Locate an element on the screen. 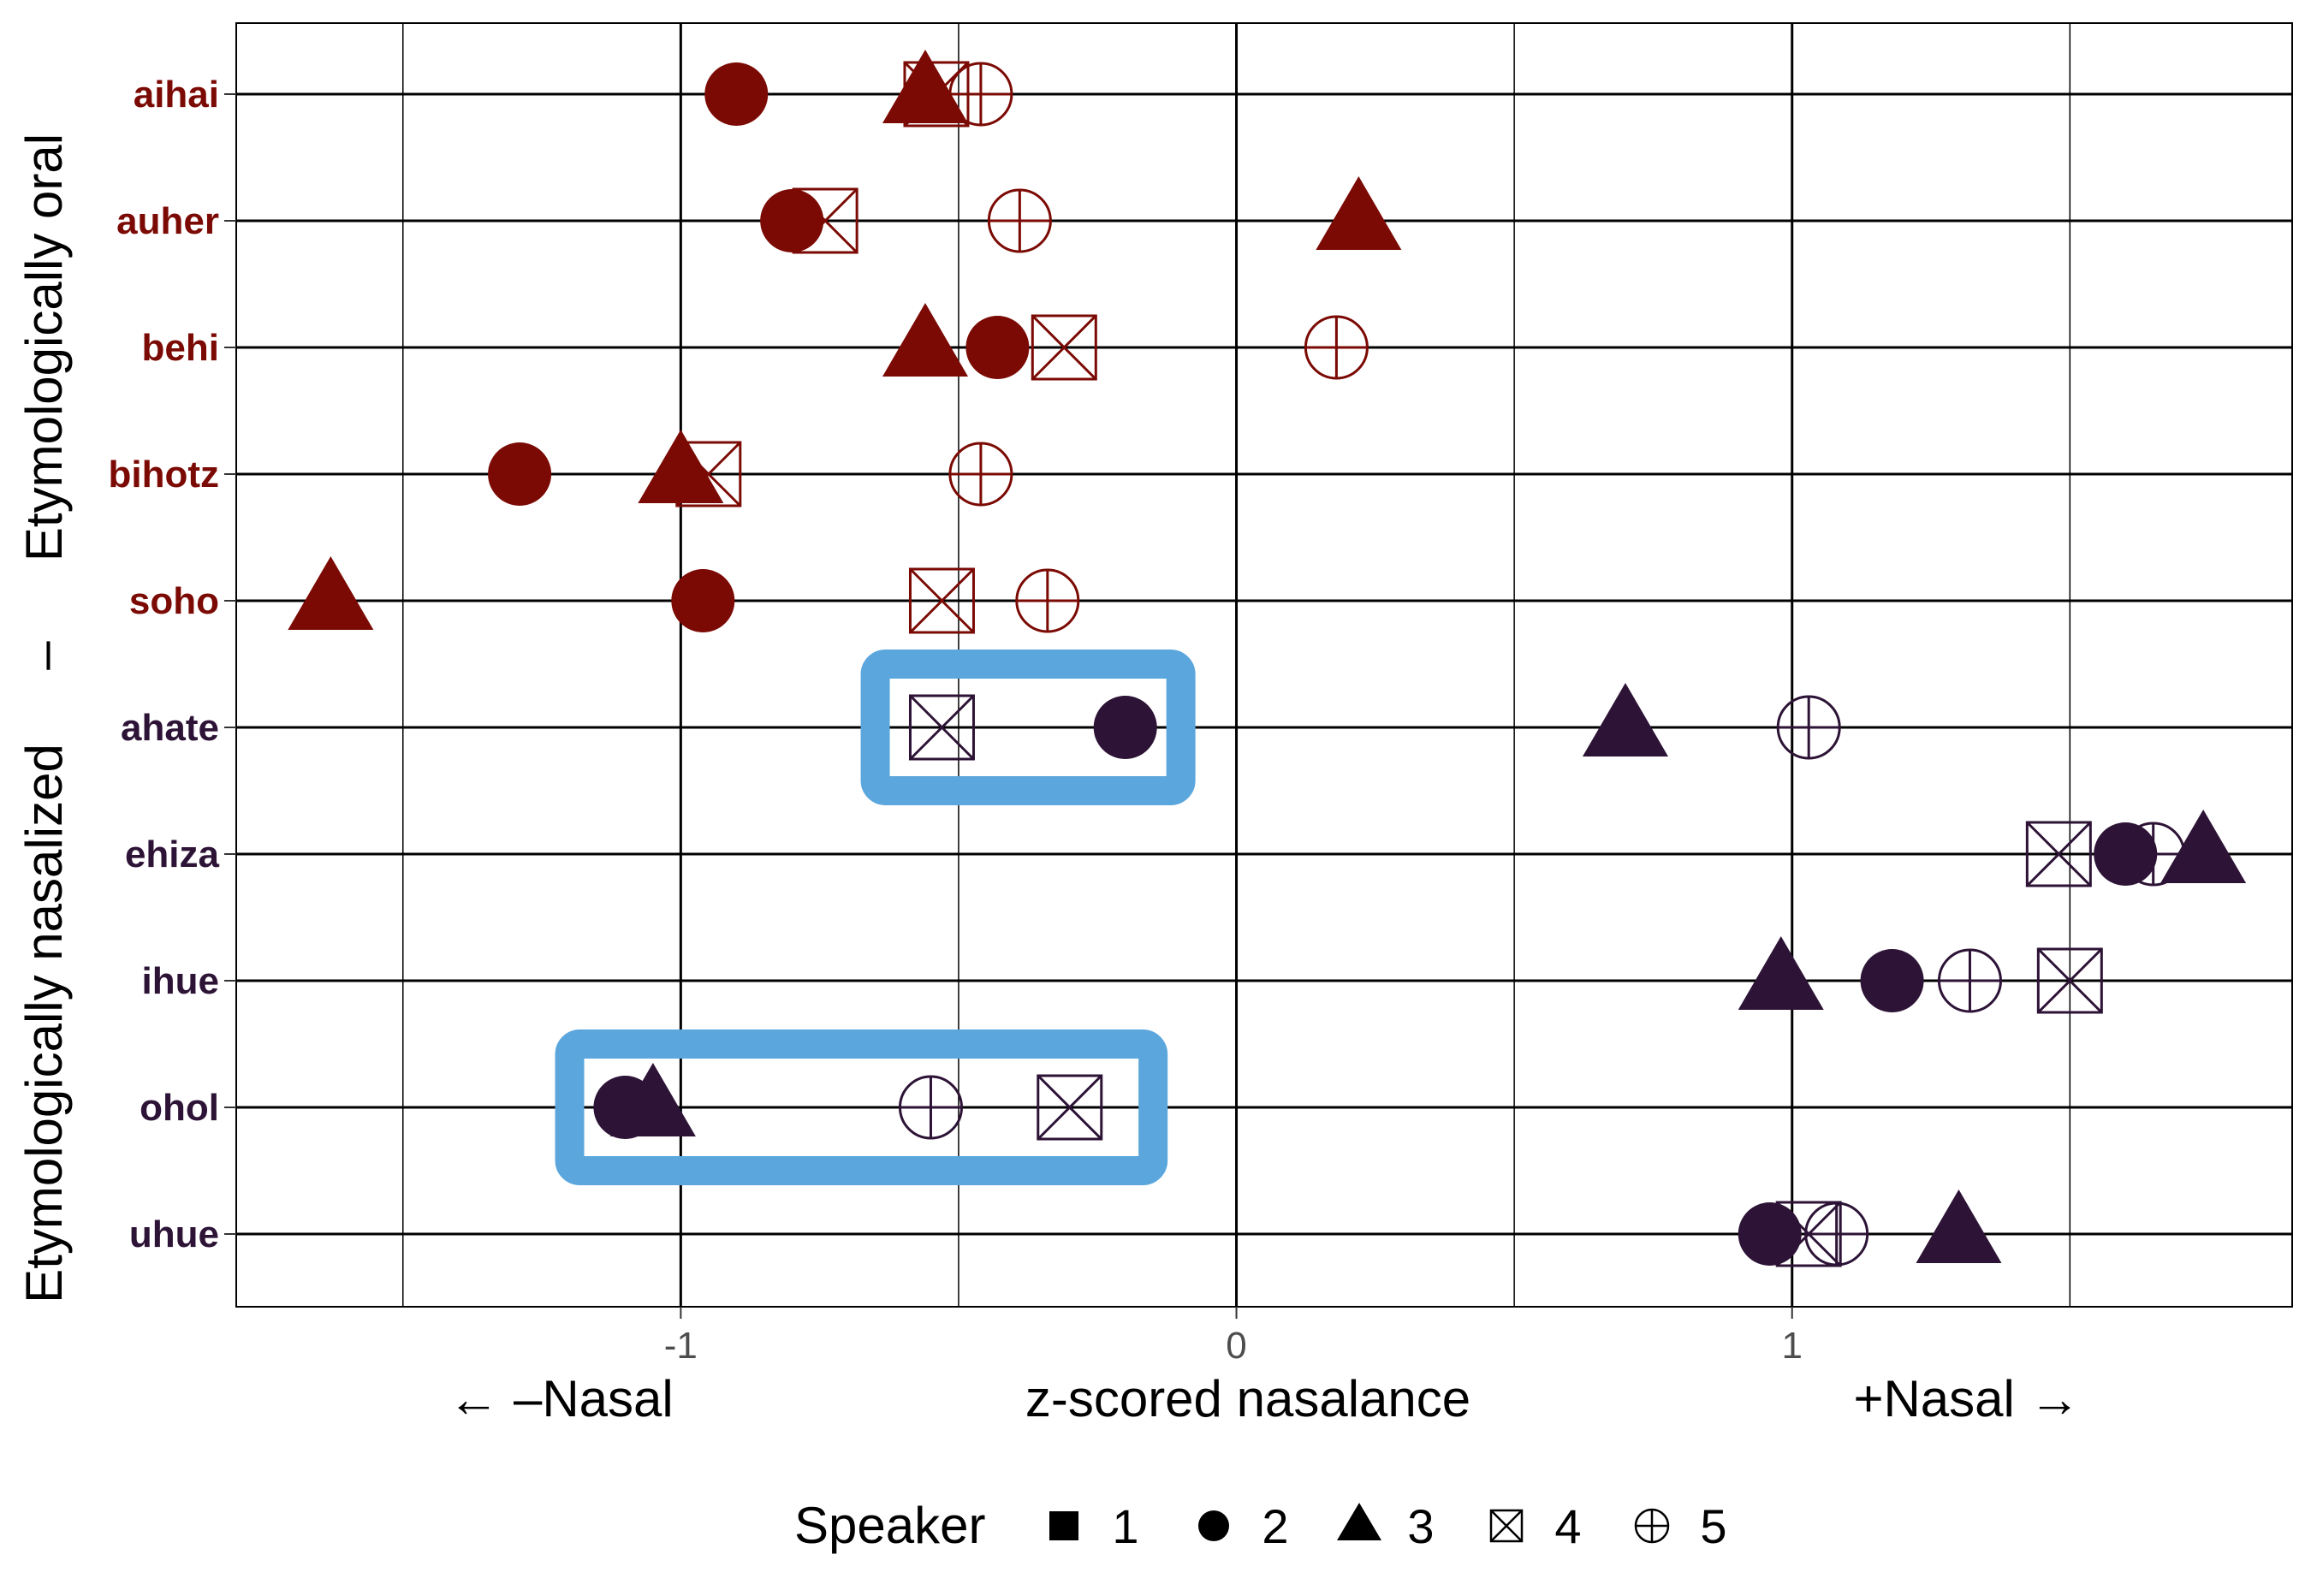 Image resolution: width=2311 pixels, height=1596 pixels. point-speaker5-behi is located at coordinates (1337, 347).